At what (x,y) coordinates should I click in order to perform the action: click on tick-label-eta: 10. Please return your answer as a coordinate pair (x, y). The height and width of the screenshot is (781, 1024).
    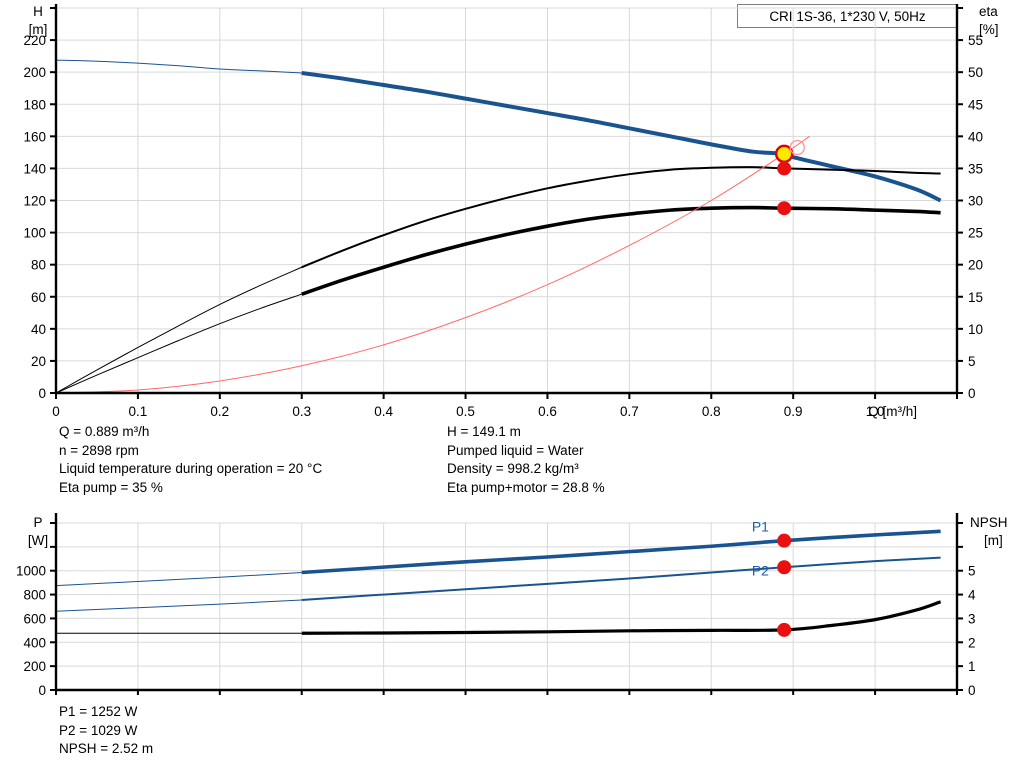
    Looking at the image, I should click on (975, 329).